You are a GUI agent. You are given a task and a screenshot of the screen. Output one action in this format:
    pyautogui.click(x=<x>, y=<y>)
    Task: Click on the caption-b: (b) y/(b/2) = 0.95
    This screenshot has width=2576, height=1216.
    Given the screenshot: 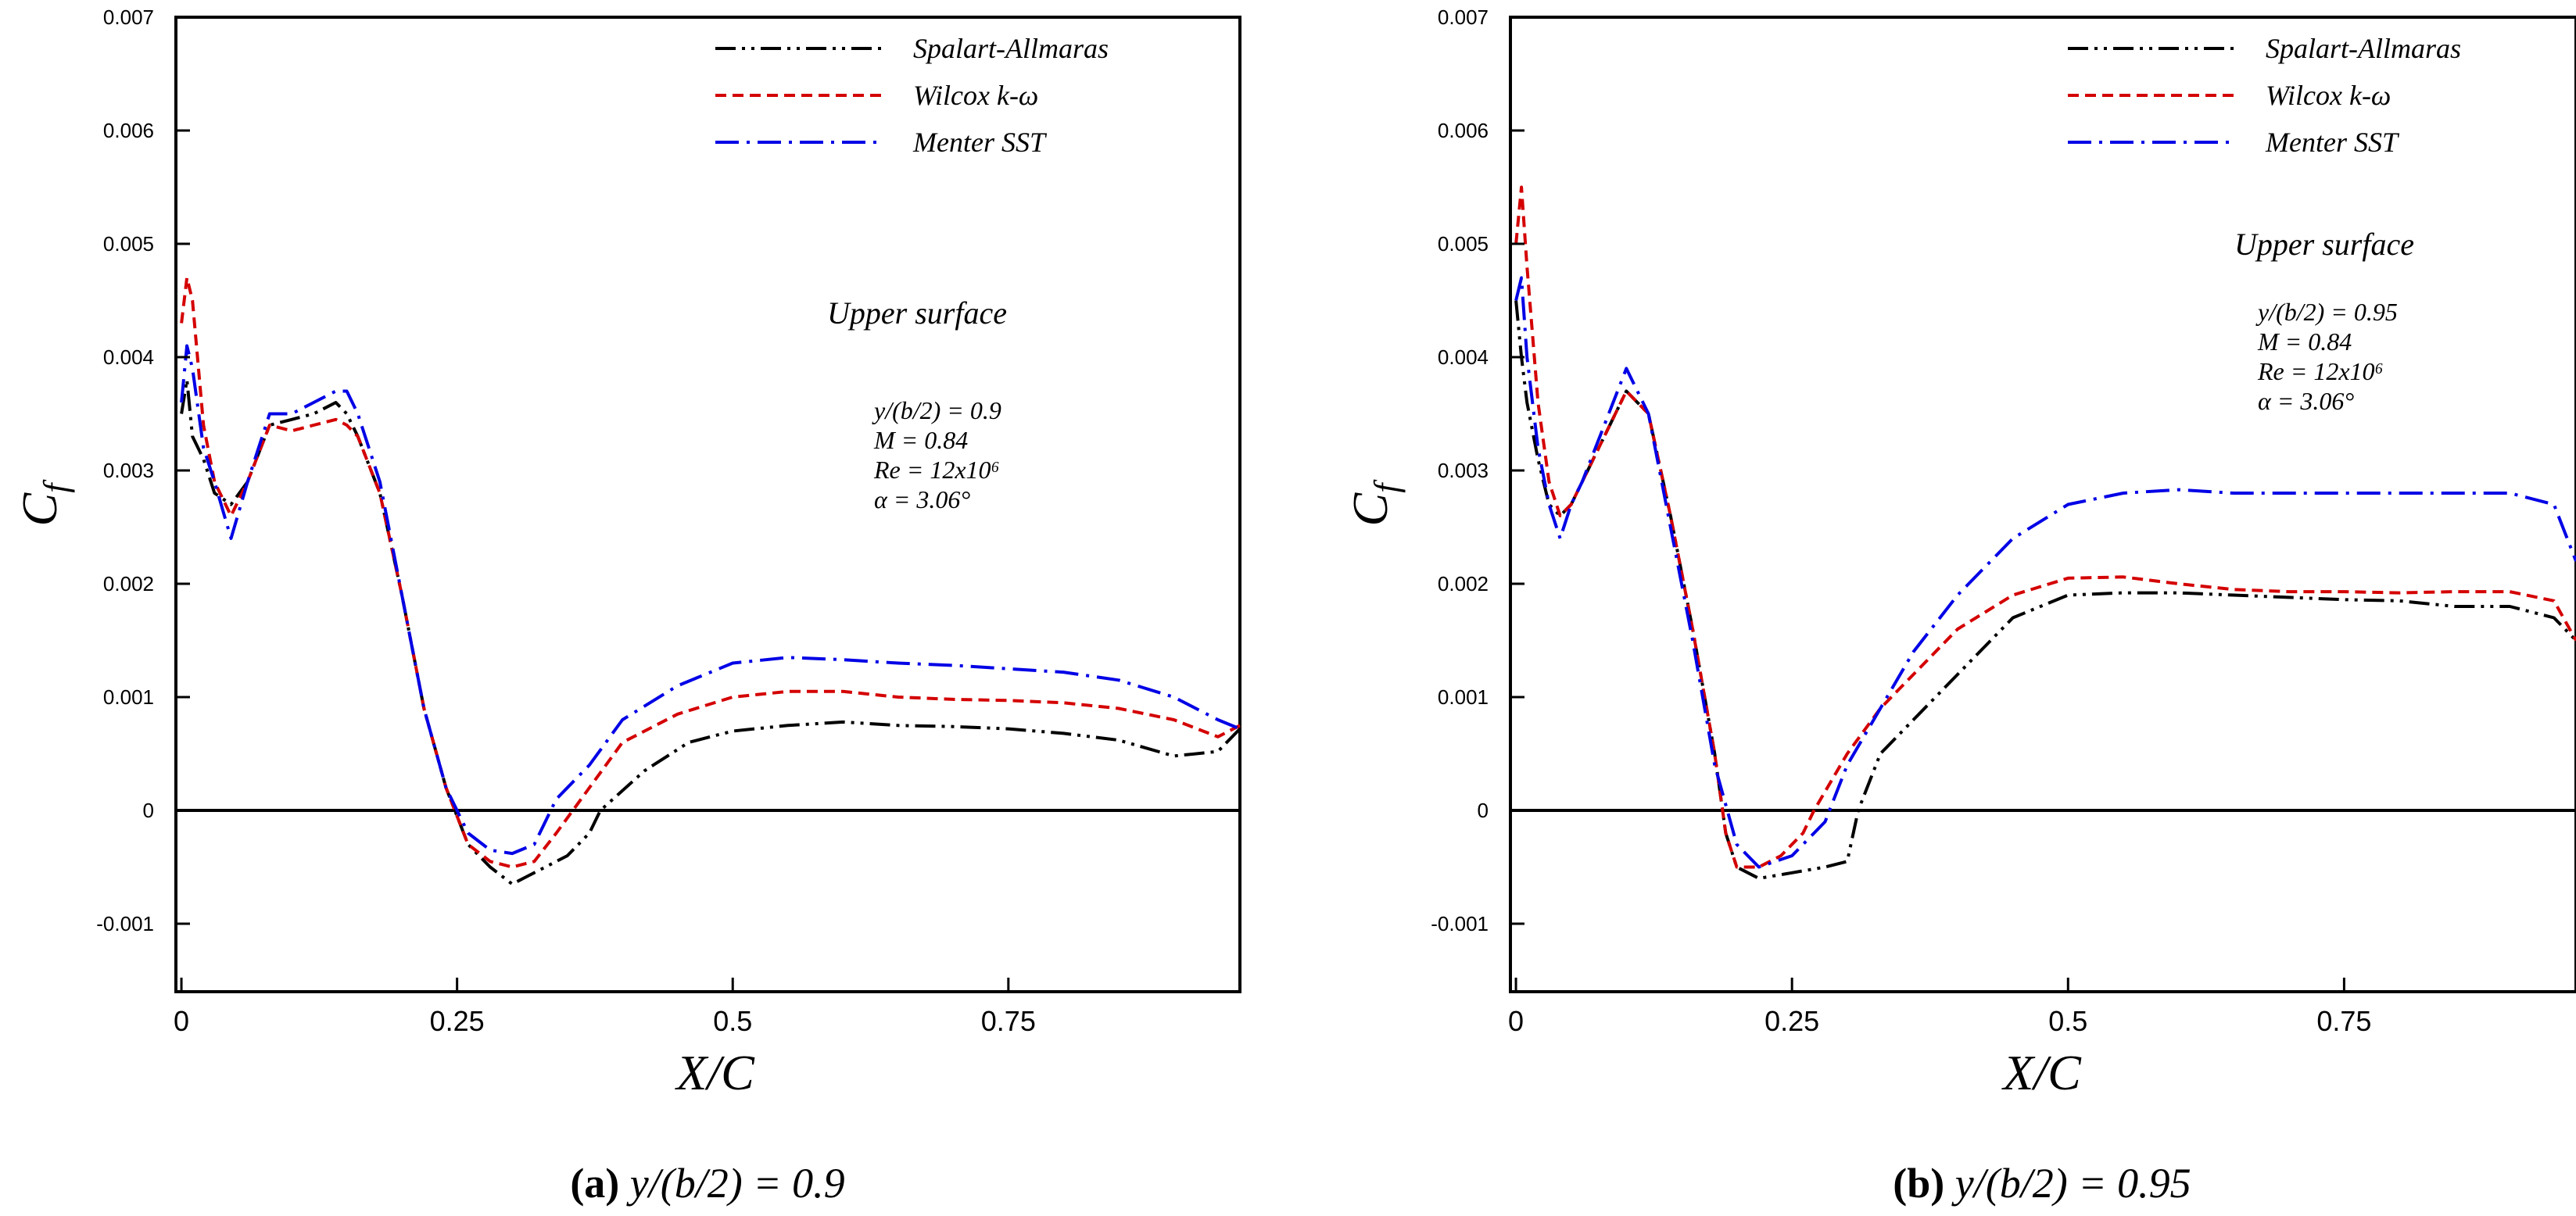 What is the action you would take?
    pyautogui.click(x=2042, y=1183)
    